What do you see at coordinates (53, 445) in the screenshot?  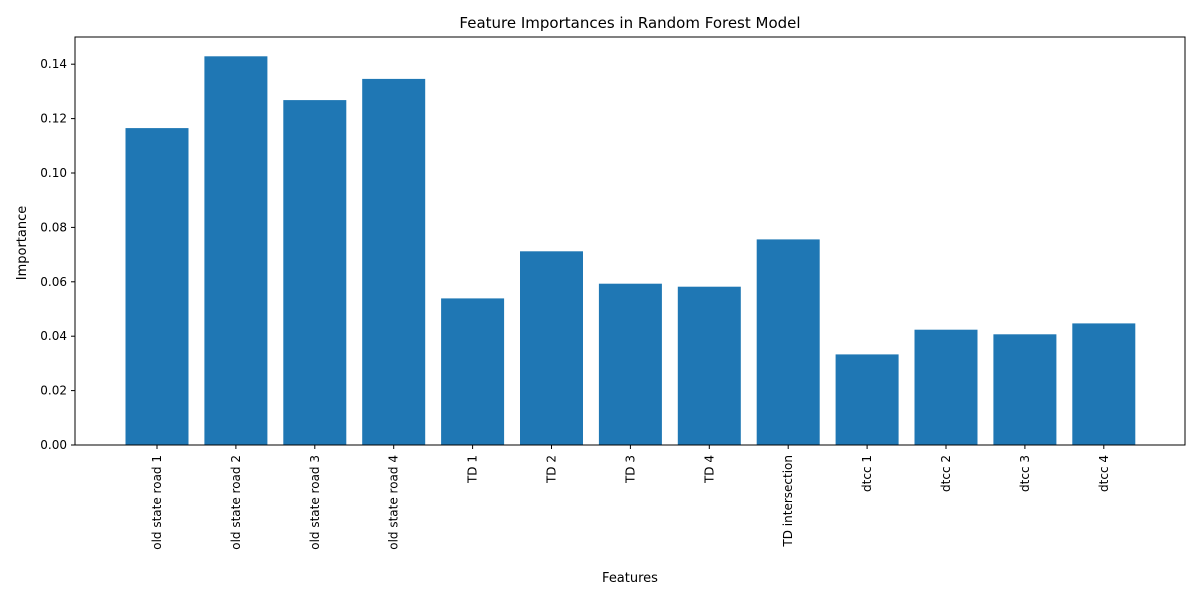 I see `y-tick-label-0: 0.00` at bounding box center [53, 445].